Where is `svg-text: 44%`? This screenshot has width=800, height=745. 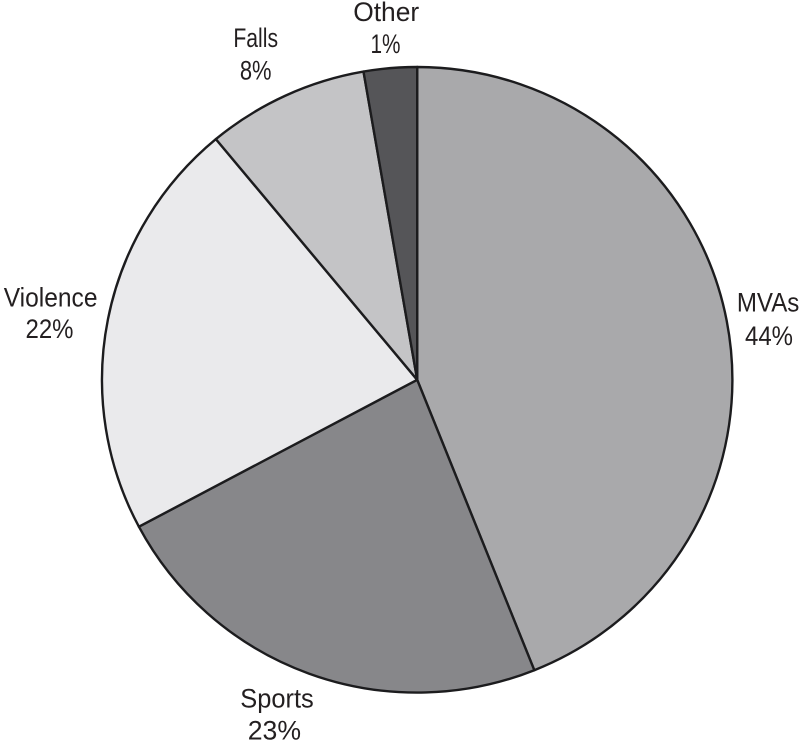 svg-text: 44% is located at coordinates (769, 336).